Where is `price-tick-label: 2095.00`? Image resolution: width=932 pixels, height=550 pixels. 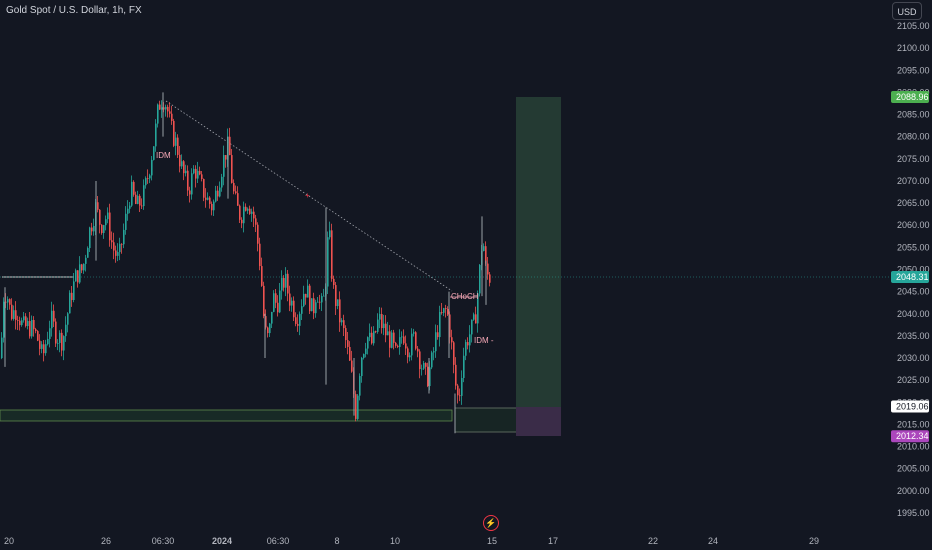 price-tick-label: 2095.00 is located at coordinates (913, 70).